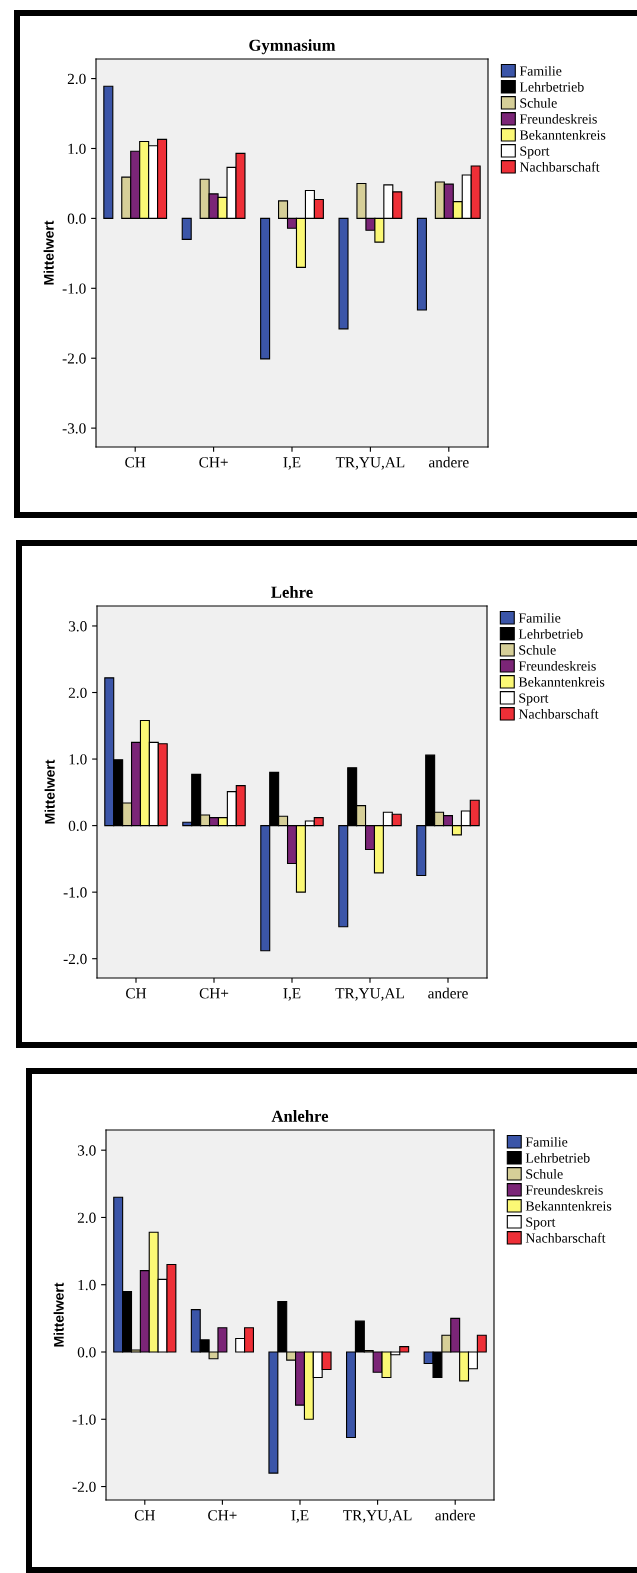  Describe the element at coordinates (292, 592) in the screenshot. I see `chart-title: Lehre` at that location.